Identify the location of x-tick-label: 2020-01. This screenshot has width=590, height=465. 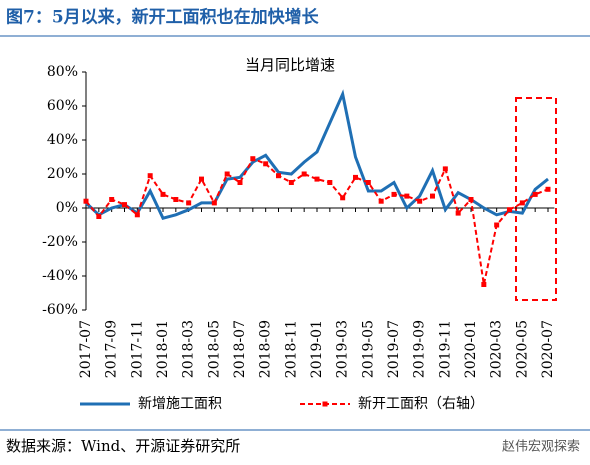
(471, 349).